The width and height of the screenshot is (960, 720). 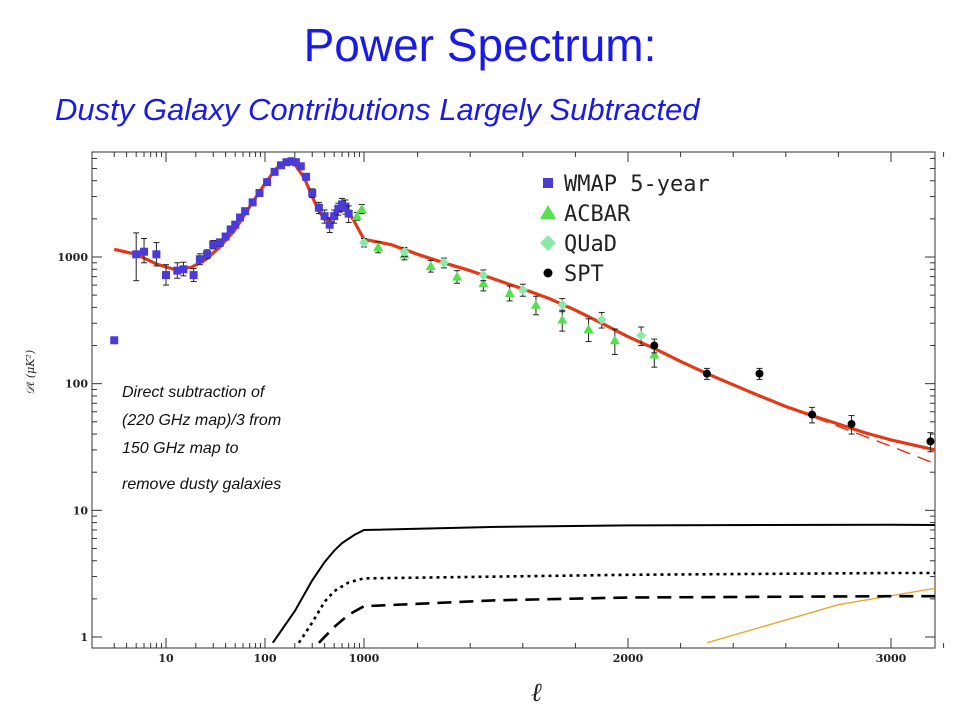 What do you see at coordinates (30, 372) in the screenshot?
I see `y-axis-label: 𝒟ℓ (μK²)` at bounding box center [30, 372].